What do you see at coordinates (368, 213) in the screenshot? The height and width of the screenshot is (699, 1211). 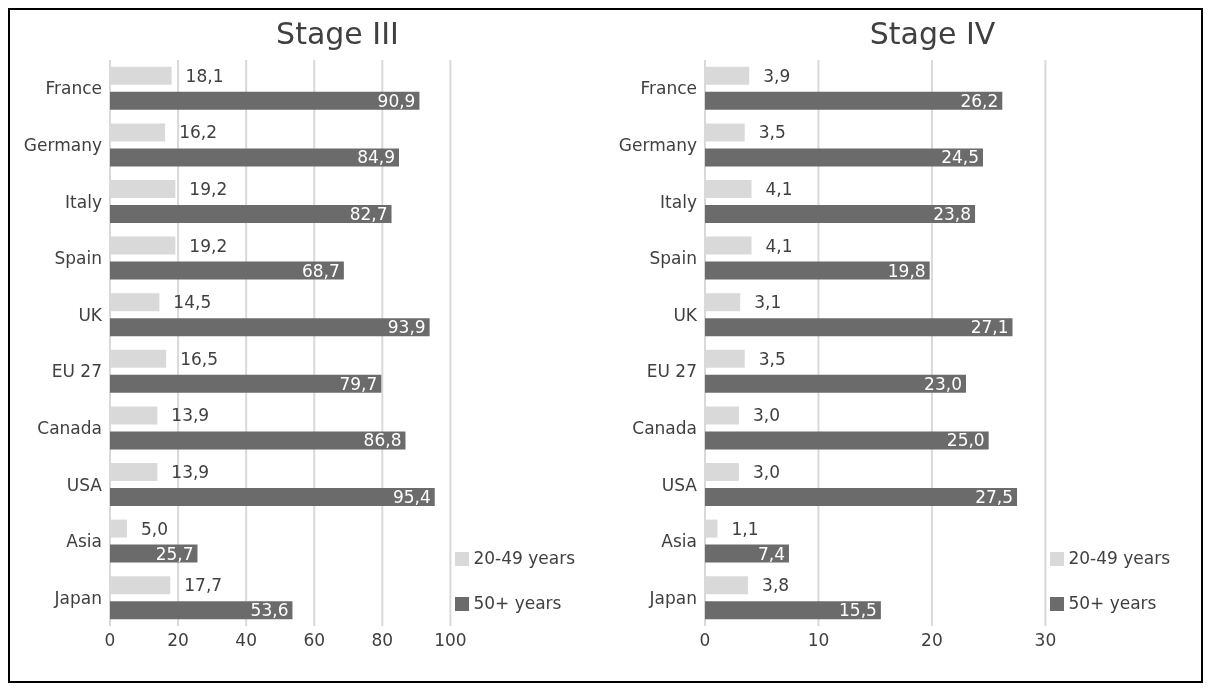 I see `data-label: 82,7` at bounding box center [368, 213].